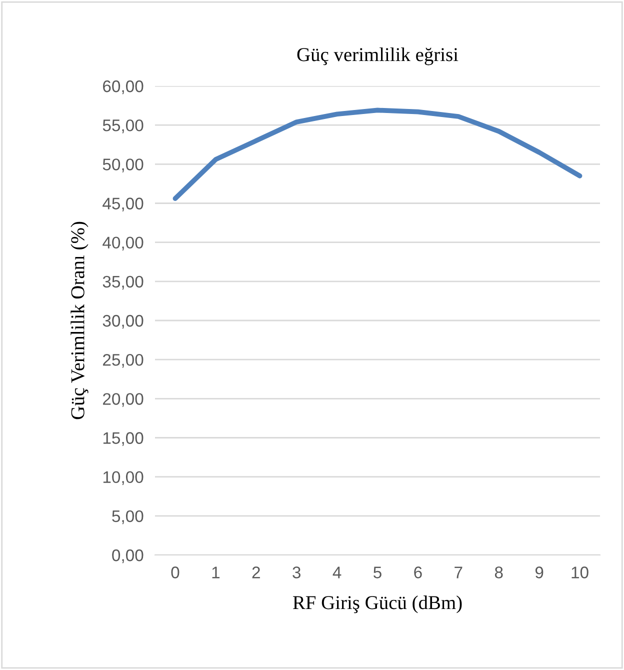 The image size is (624, 670). I want to click on x-tick-label: 6, so click(418, 572).